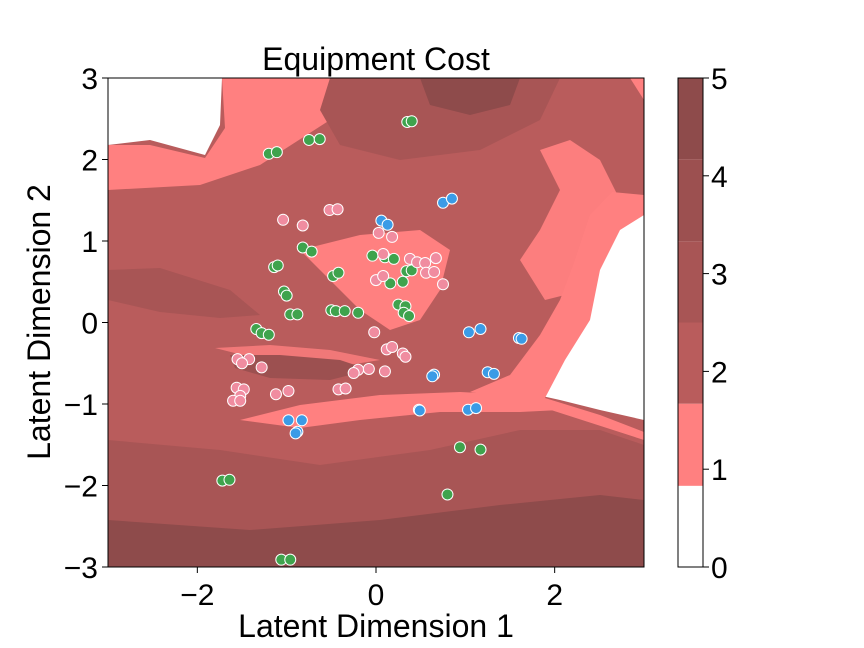 The height and width of the screenshot is (648, 864). Describe the element at coordinates (300, 367) in the screenshot. I see `contour-region-center-dark` at that location.